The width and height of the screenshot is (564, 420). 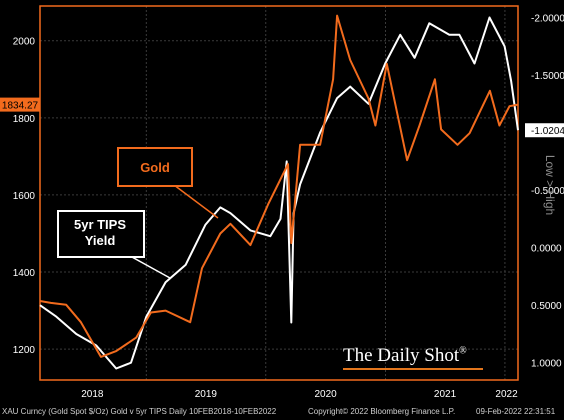 What do you see at coordinates (24, 350) in the screenshot?
I see `left-tick-label: 1200` at bounding box center [24, 350].